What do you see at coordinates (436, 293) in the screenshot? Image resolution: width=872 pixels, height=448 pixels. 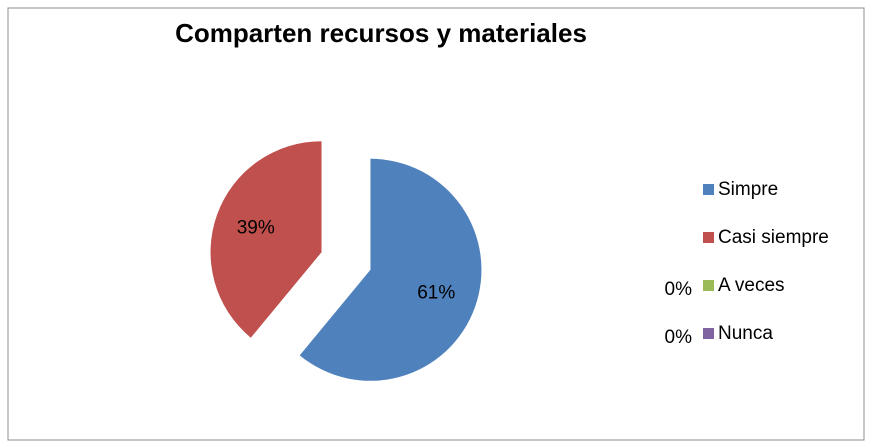 I see `data-label: 61%` at bounding box center [436, 293].